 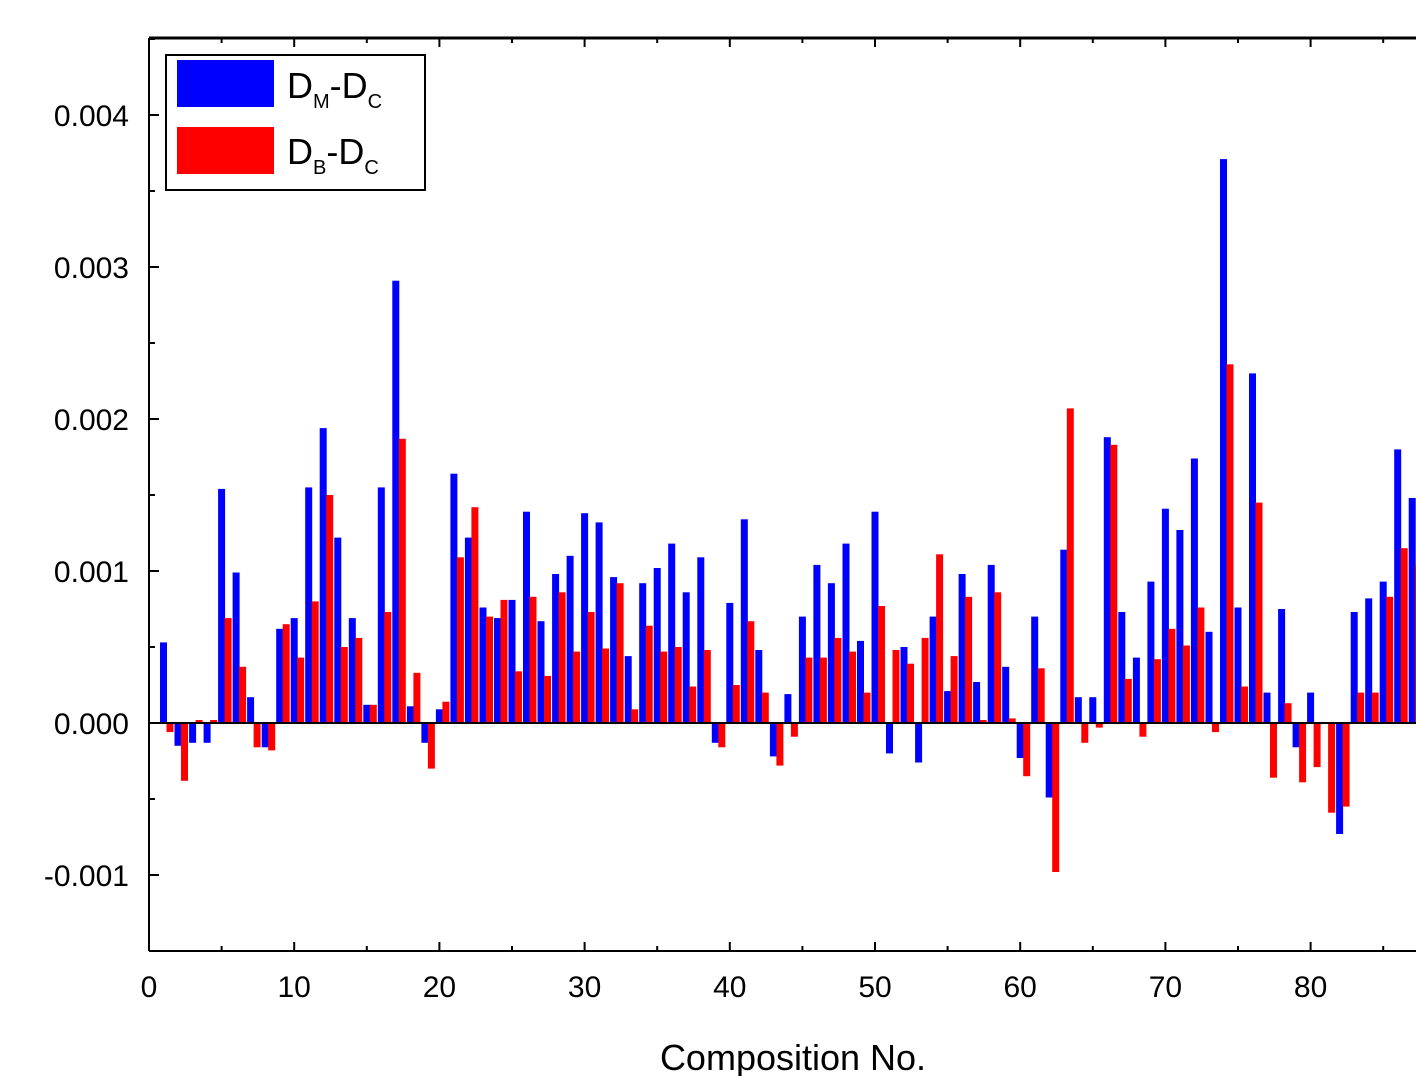 I want to click on x-tick-label-0: 0, so click(x=149, y=987).